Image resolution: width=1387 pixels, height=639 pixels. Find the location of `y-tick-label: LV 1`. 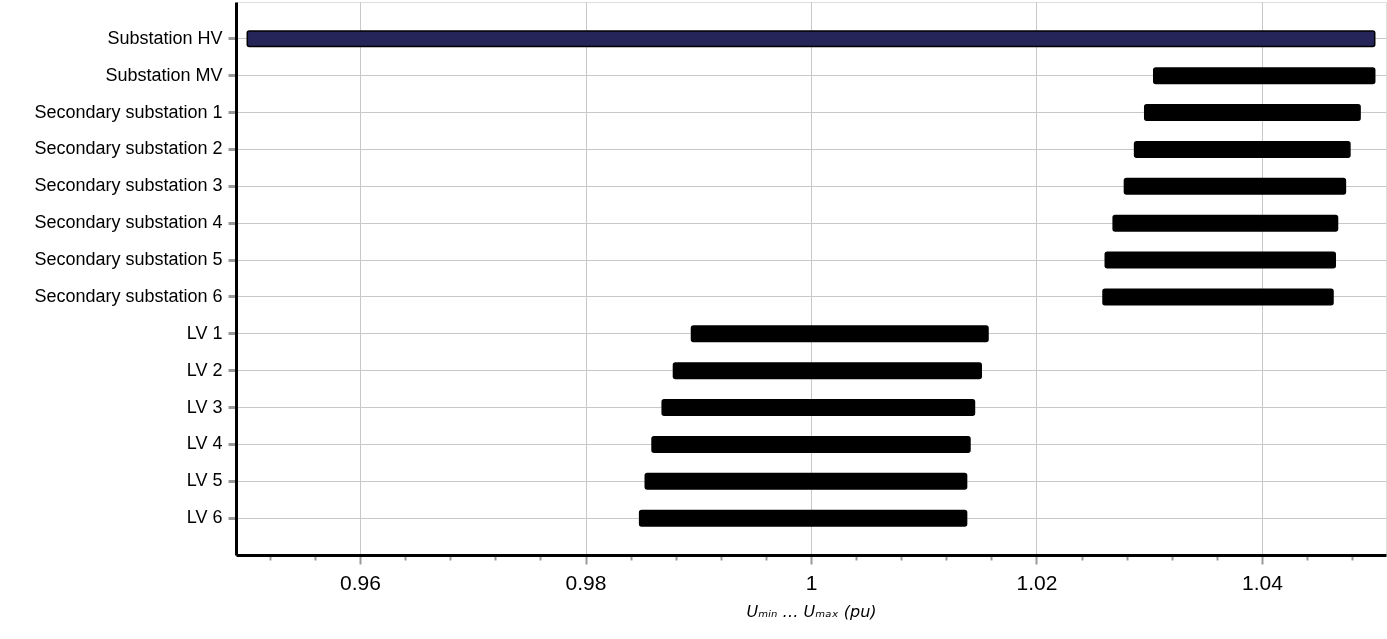

y-tick-label: LV 1 is located at coordinates (204, 332).